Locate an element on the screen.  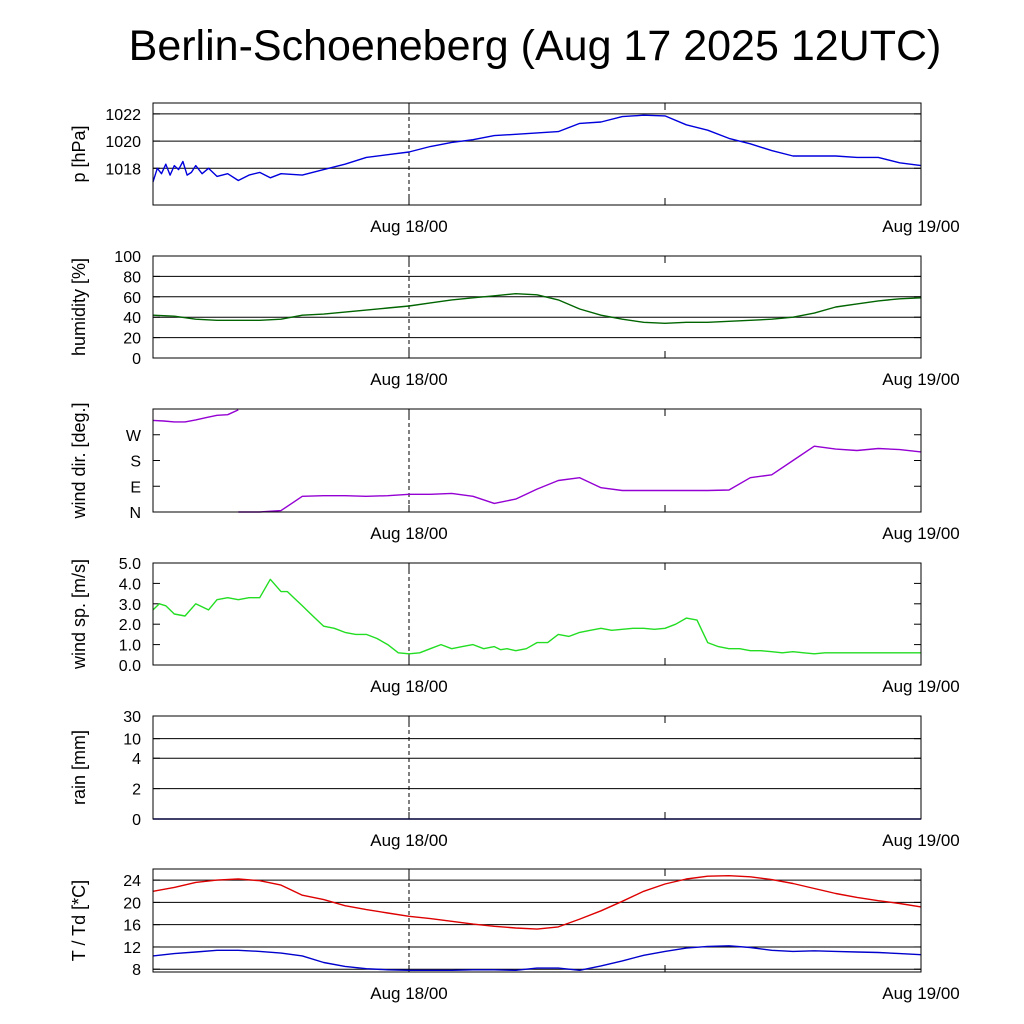
y-tick-label: 100 is located at coordinates (127, 257).